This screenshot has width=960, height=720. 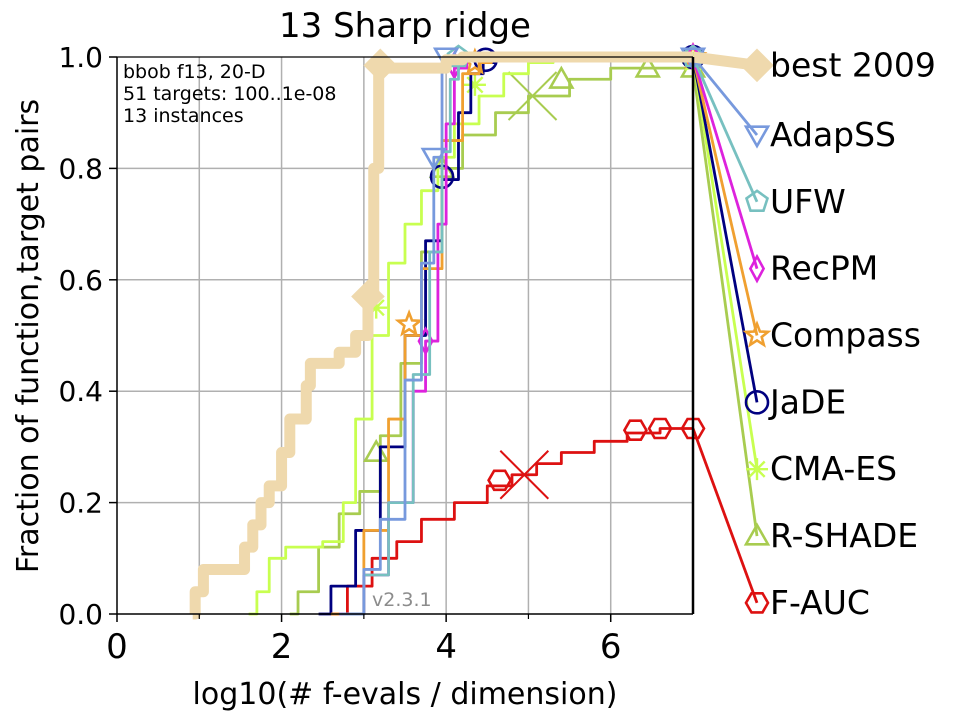 What do you see at coordinates (282, 647) in the screenshot?
I see `x-tick-label: 2` at bounding box center [282, 647].